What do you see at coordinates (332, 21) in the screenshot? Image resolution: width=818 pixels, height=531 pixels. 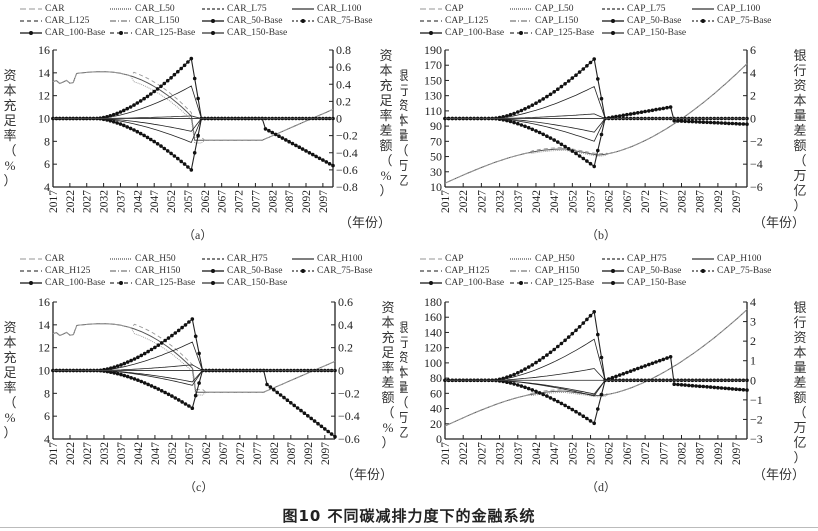 I see `legend-item: CAR_75-Base` at bounding box center [332, 21].